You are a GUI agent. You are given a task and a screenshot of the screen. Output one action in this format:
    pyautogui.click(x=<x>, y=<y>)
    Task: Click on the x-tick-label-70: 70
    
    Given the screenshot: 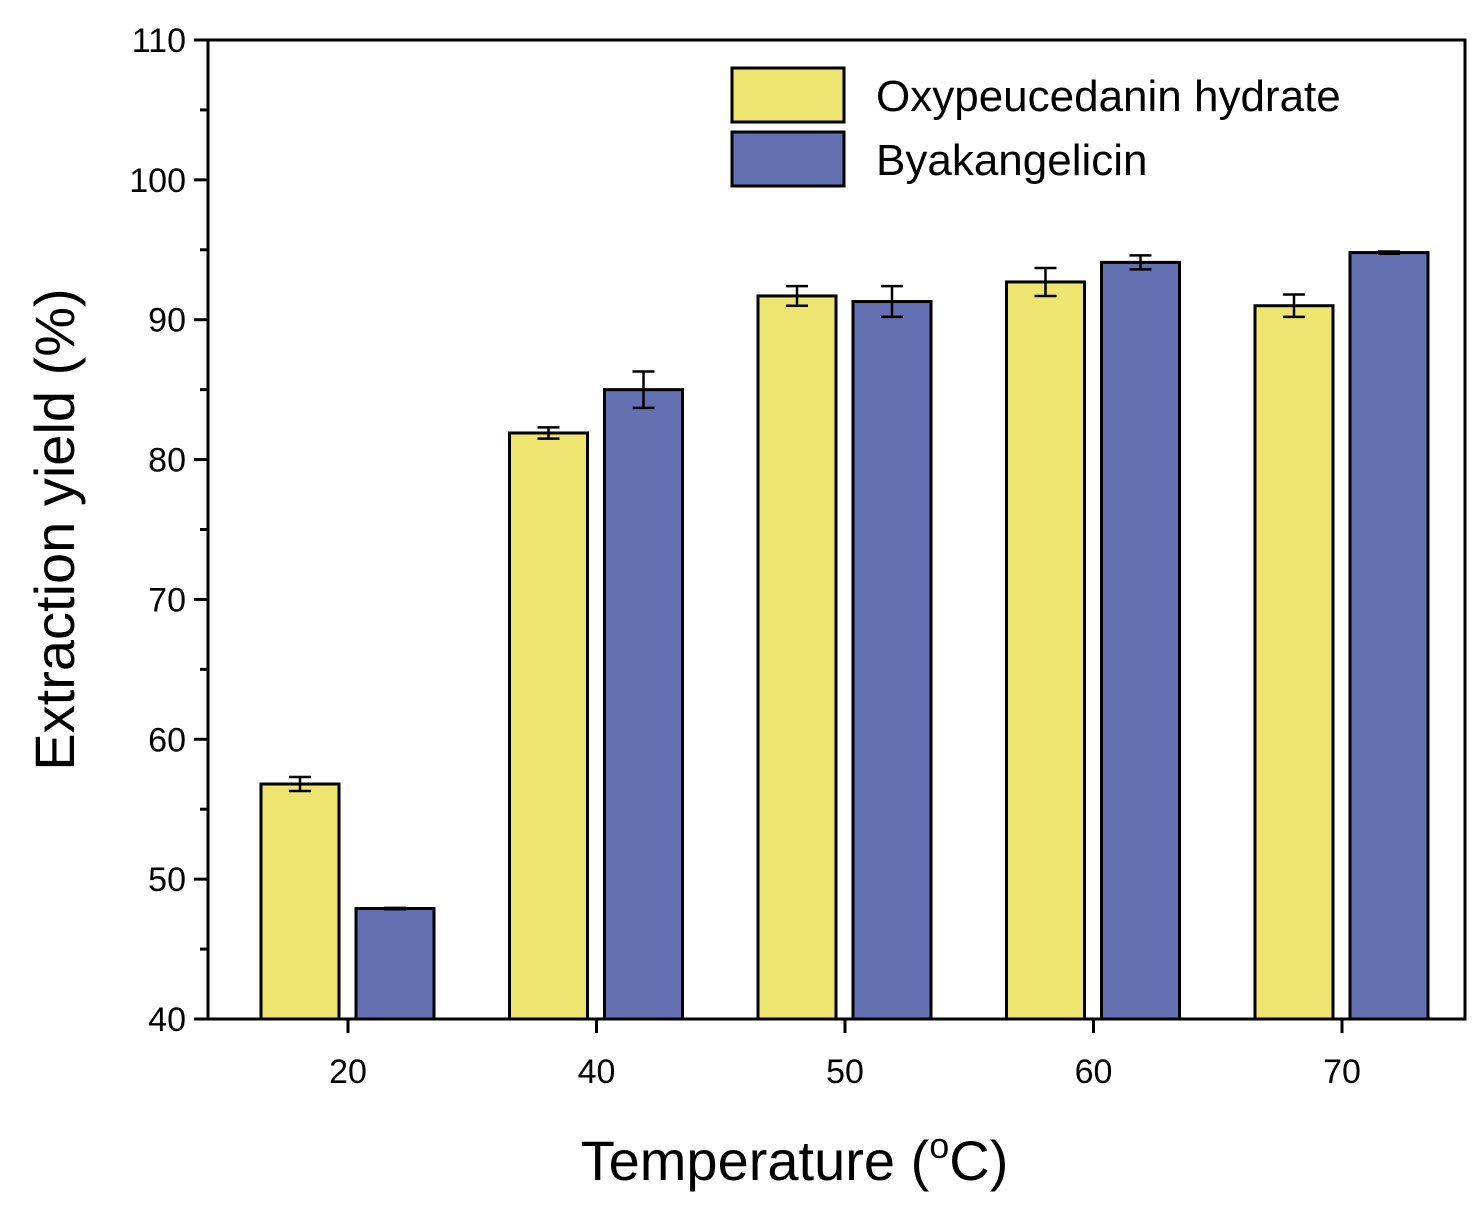 What is the action you would take?
    pyautogui.click(x=1342, y=1072)
    